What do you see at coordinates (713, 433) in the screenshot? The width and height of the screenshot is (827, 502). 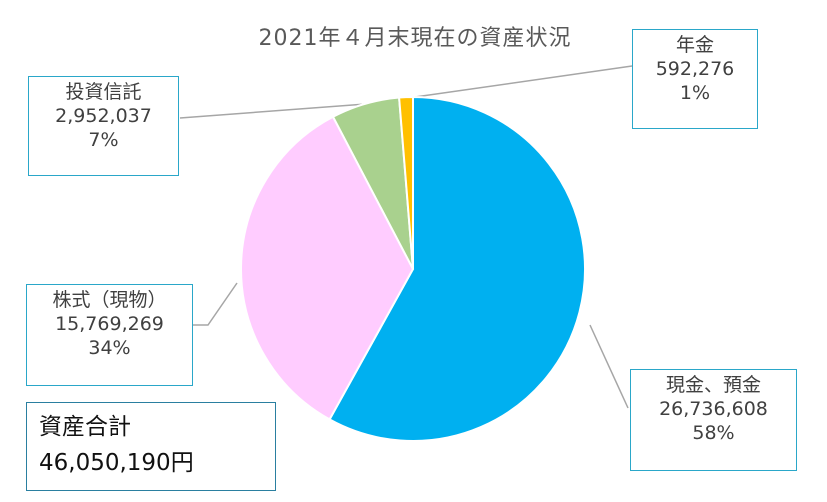 I see `slice-label-cash-deposits-percent: 58%` at bounding box center [713, 433].